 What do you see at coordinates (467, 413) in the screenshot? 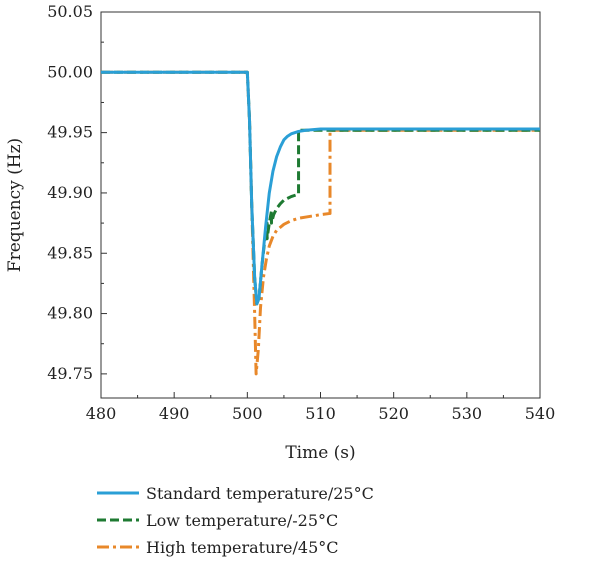
I see `x-tick-label: 530` at bounding box center [467, 413].